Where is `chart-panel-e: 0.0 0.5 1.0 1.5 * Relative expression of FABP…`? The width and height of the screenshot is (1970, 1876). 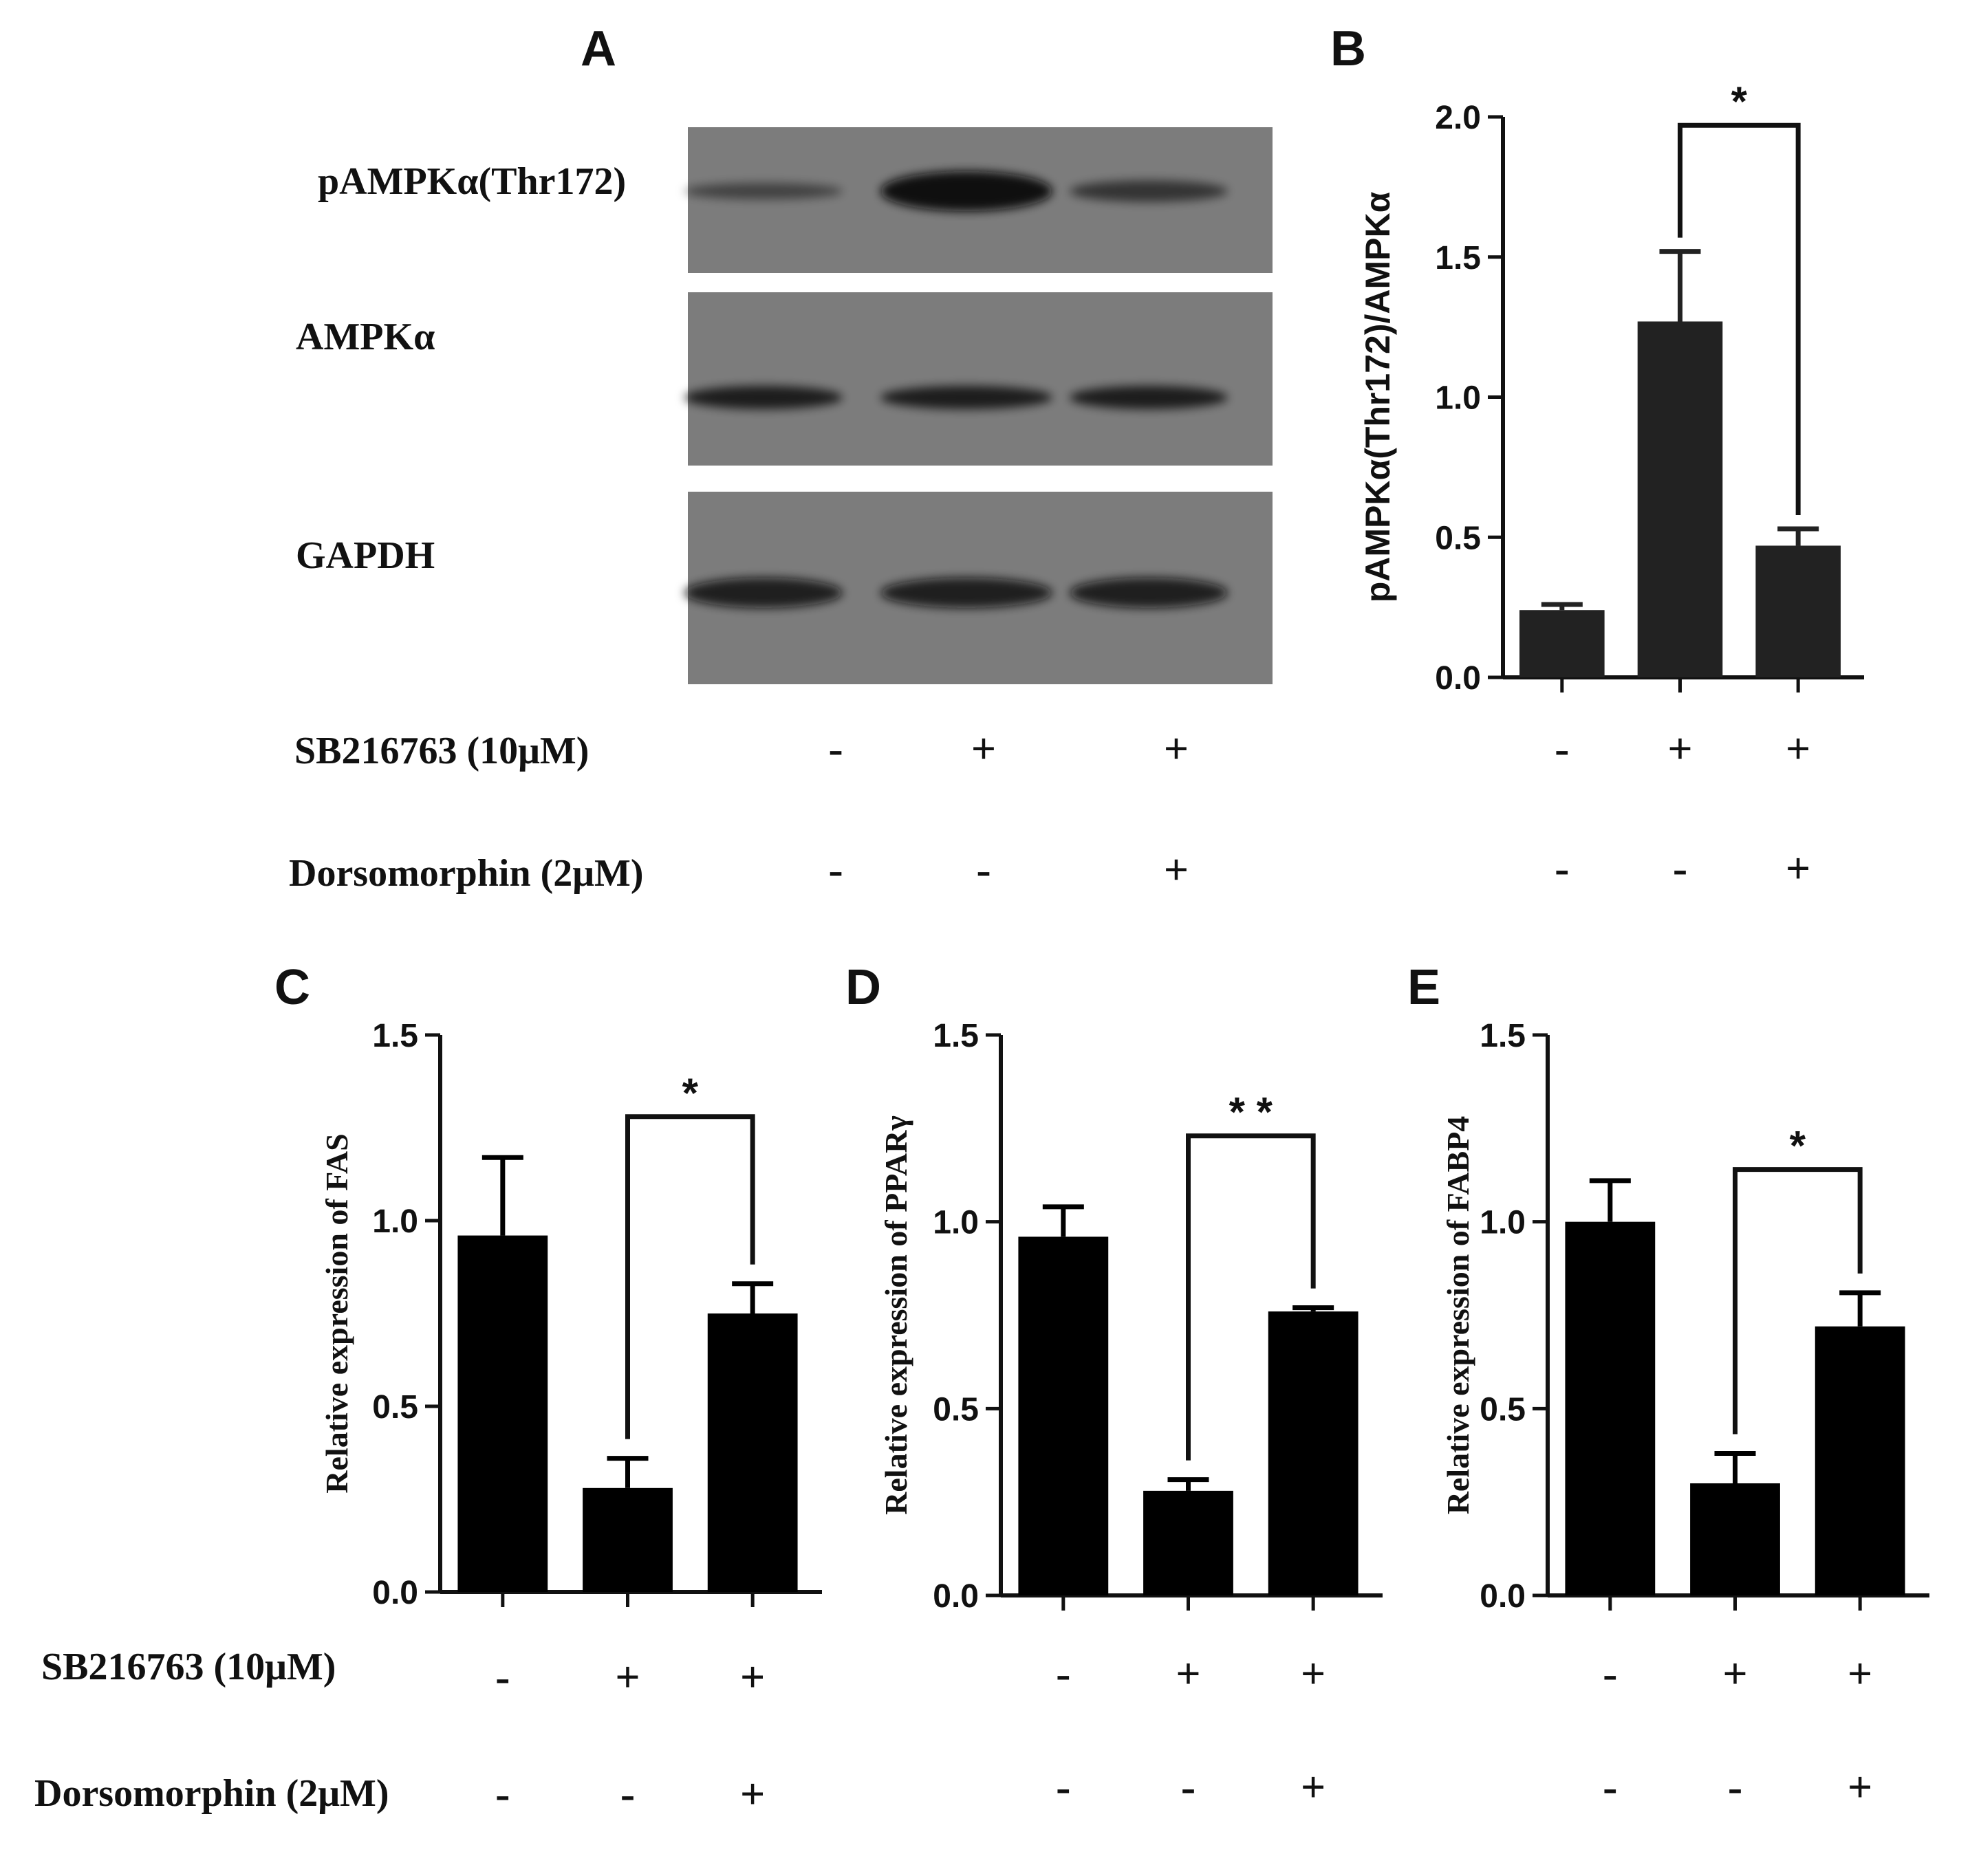
chart-panel-e: 0.0 0.5 1.0 1.5 * Relative expression of FABP… is located at coordinates (1684, 1414).